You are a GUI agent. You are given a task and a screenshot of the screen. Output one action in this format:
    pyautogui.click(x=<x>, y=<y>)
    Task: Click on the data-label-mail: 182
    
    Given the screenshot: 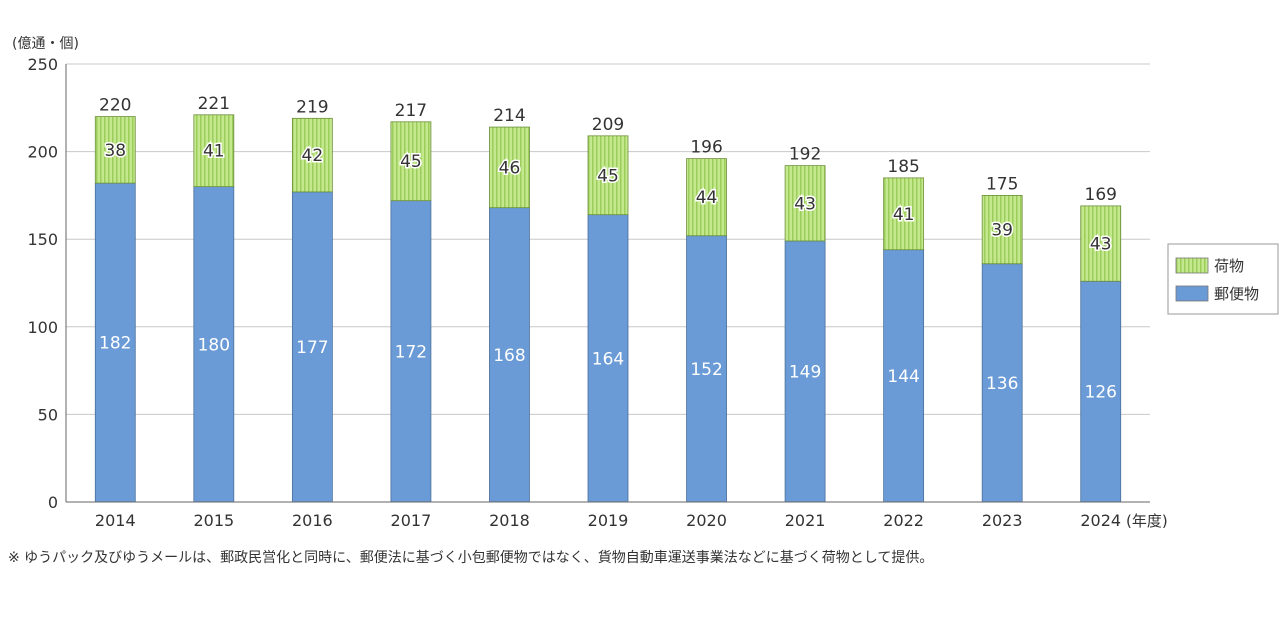 What is the action you would take?
    pyautogui.click(x=115, y=344)
    